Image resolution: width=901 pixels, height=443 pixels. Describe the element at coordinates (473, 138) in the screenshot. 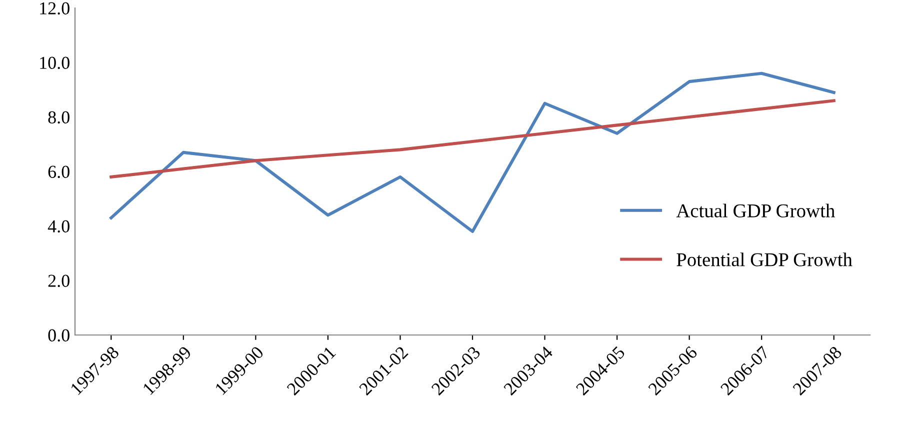

I see `line-series` at that location.